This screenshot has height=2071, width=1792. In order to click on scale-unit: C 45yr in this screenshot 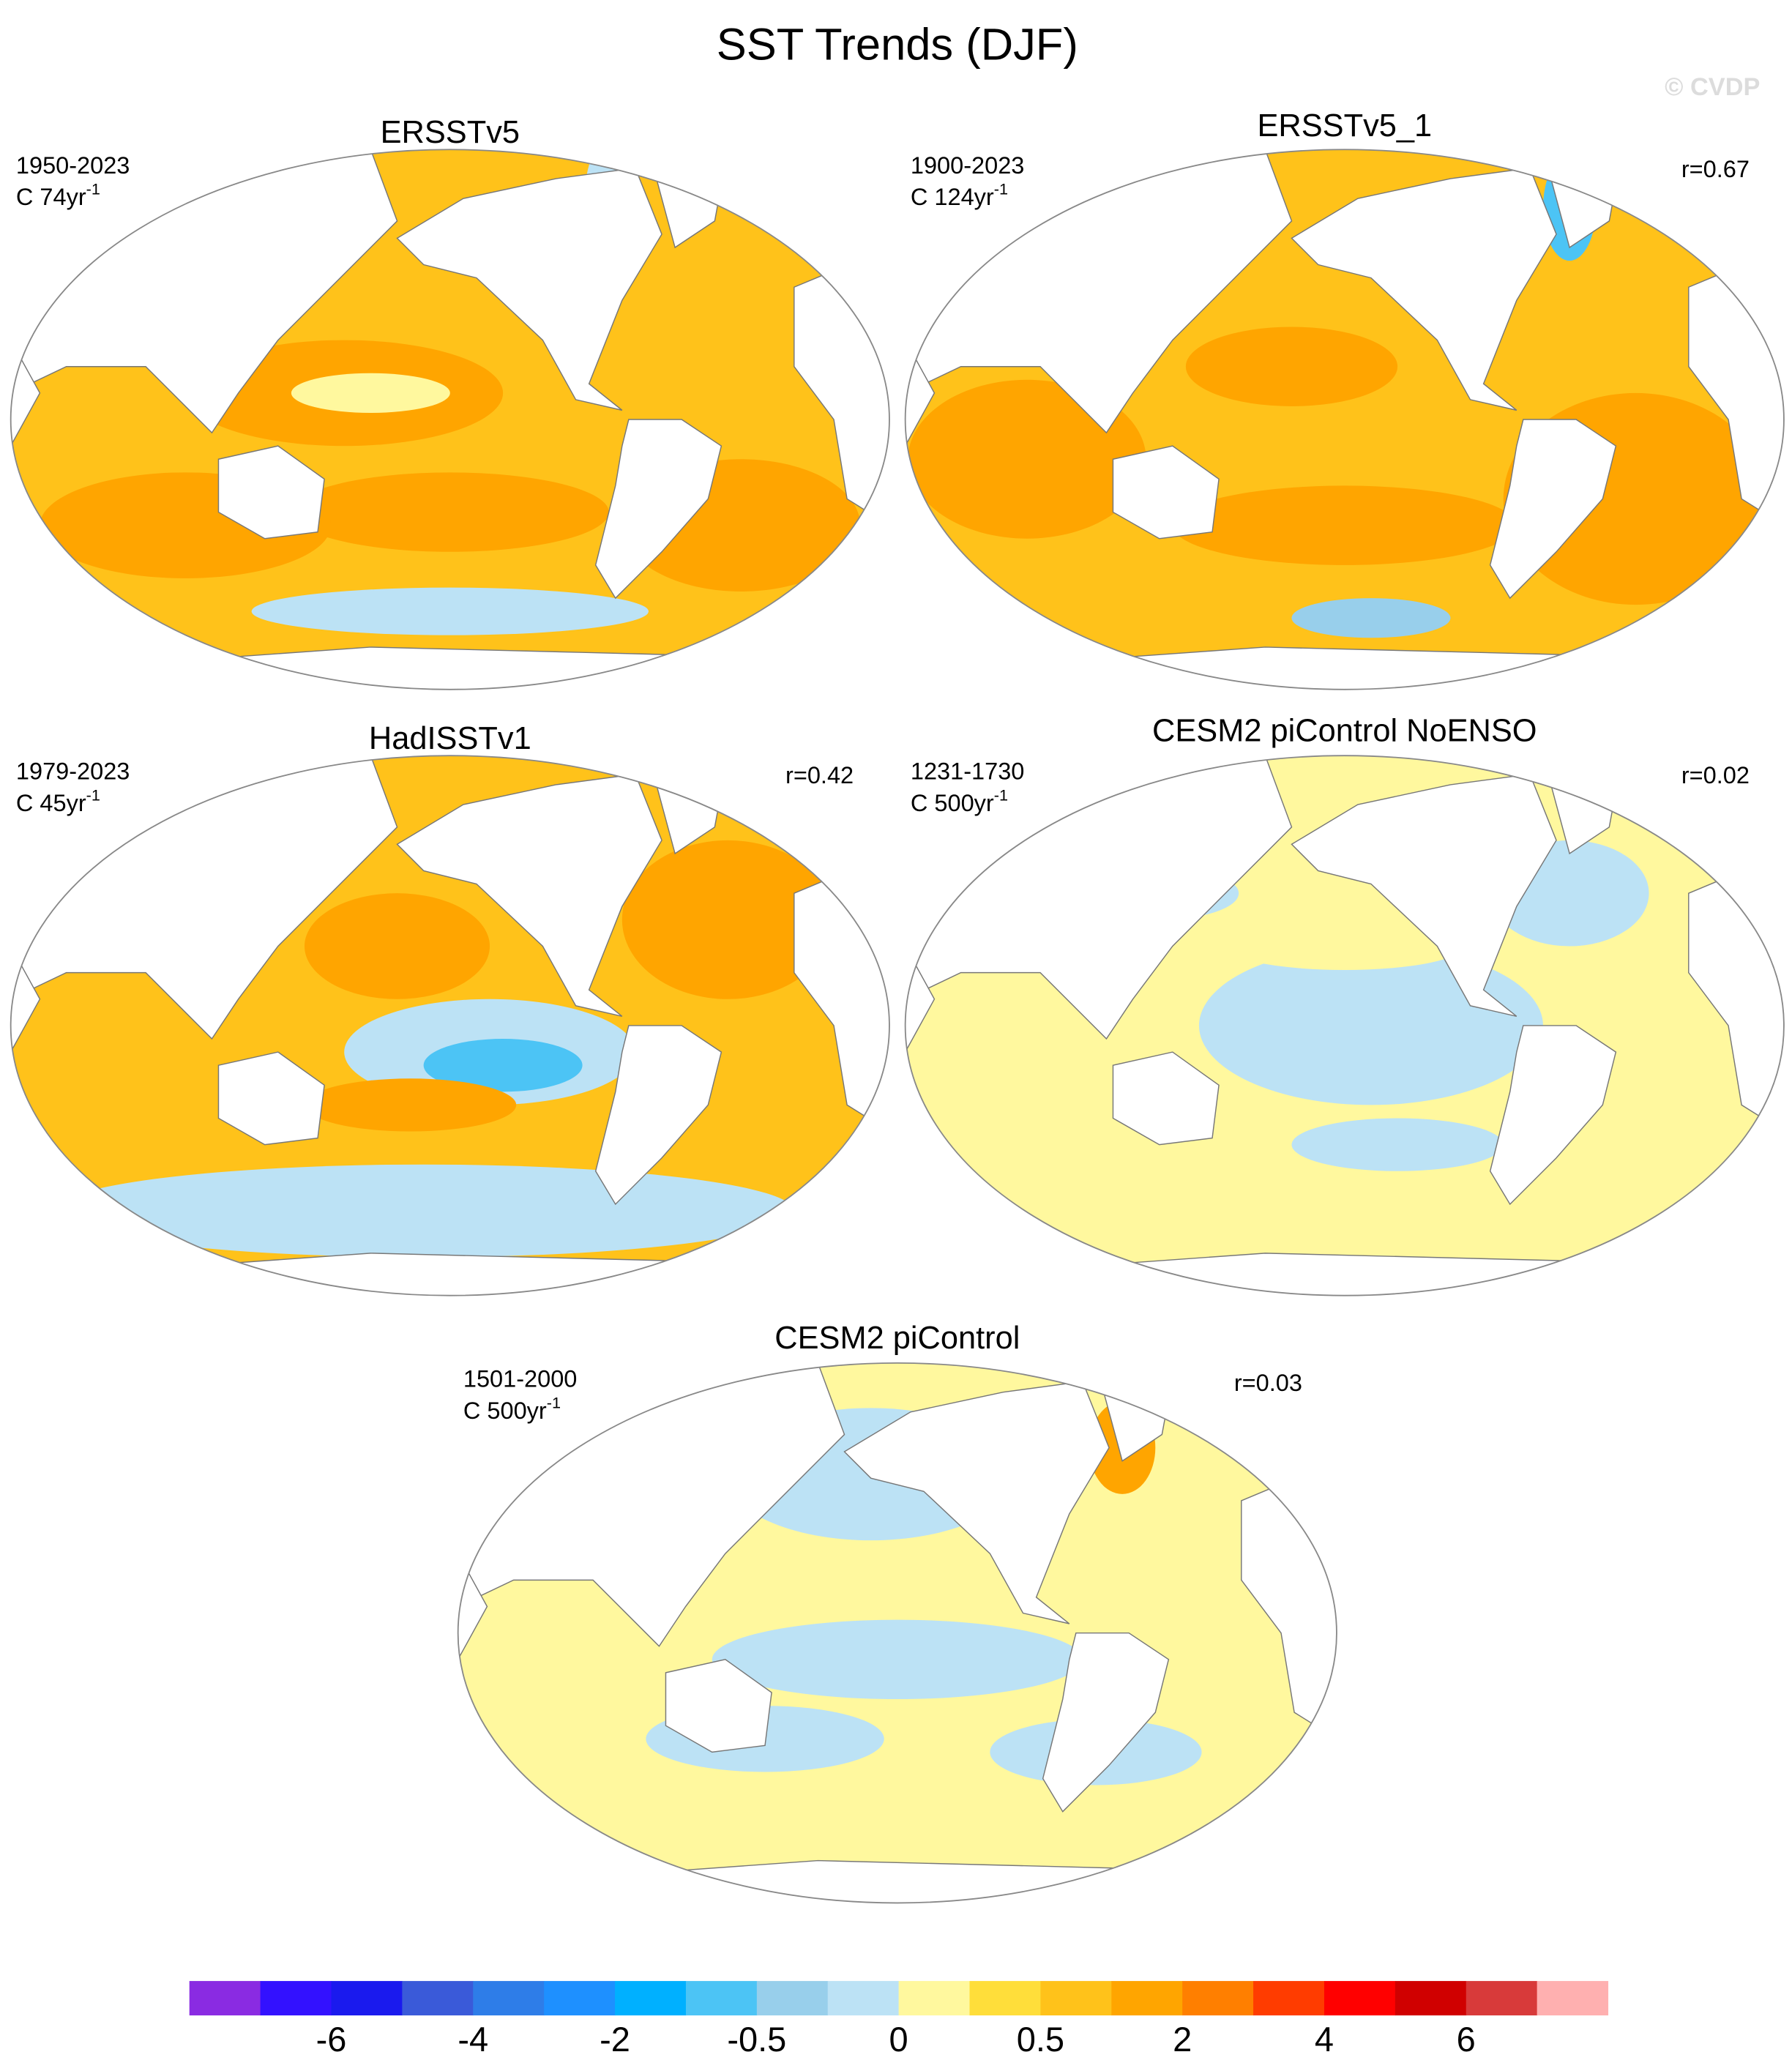, I will do `click(51, 803)`.